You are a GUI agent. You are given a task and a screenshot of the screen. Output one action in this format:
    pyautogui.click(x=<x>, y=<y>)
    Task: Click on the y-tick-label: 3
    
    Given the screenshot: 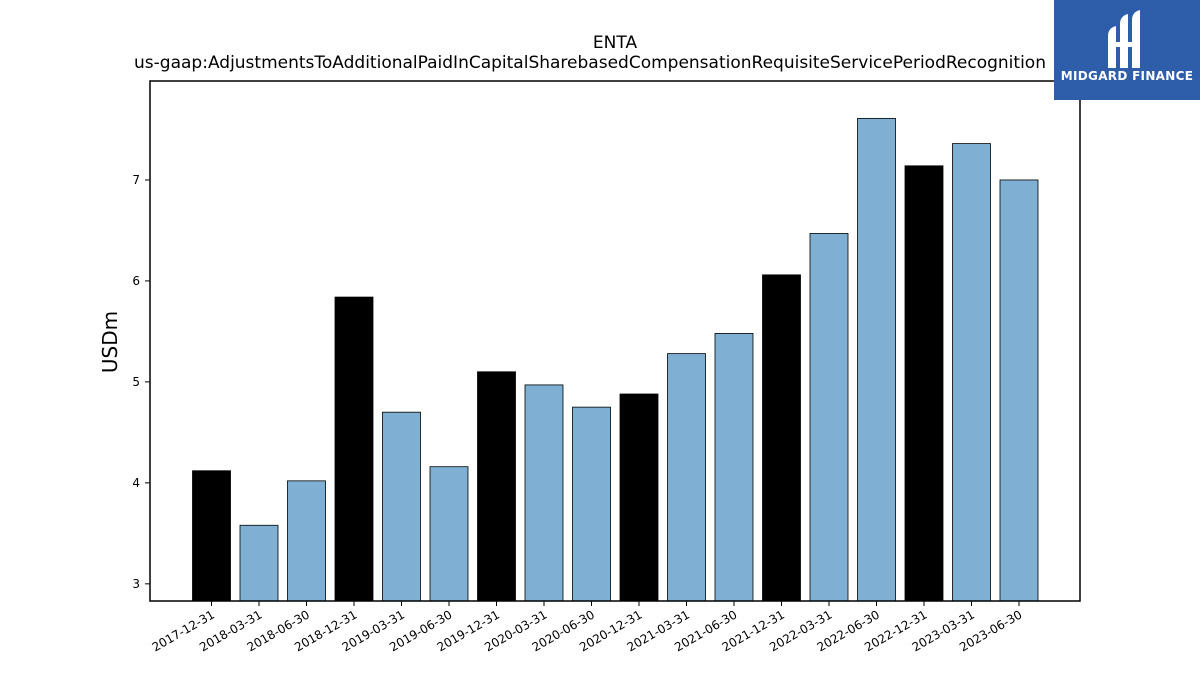 What is the action you would take?
    pyautogui.click(x=136, y=584)
    